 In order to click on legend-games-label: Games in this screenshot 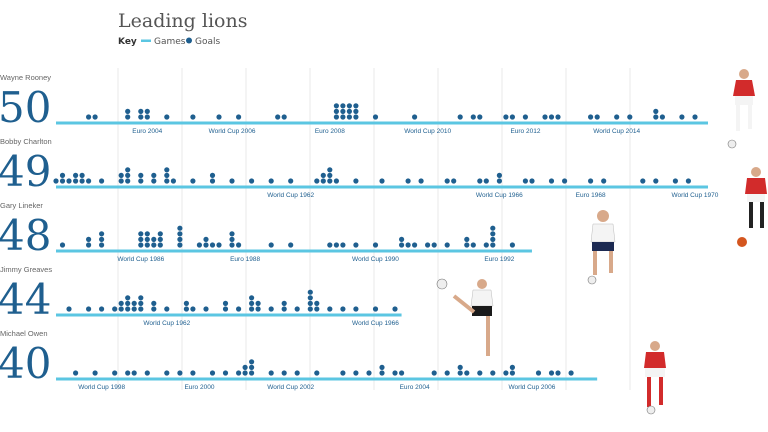, I will do `click(170, 42)`.